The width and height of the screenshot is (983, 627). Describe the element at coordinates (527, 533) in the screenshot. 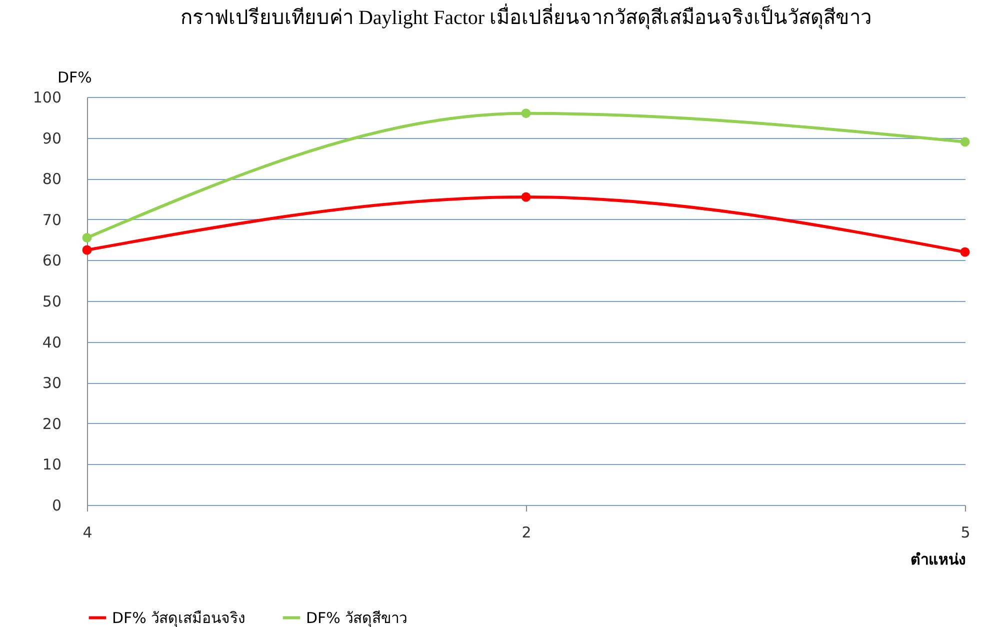

I see `x-tick-label: 2` at that location.